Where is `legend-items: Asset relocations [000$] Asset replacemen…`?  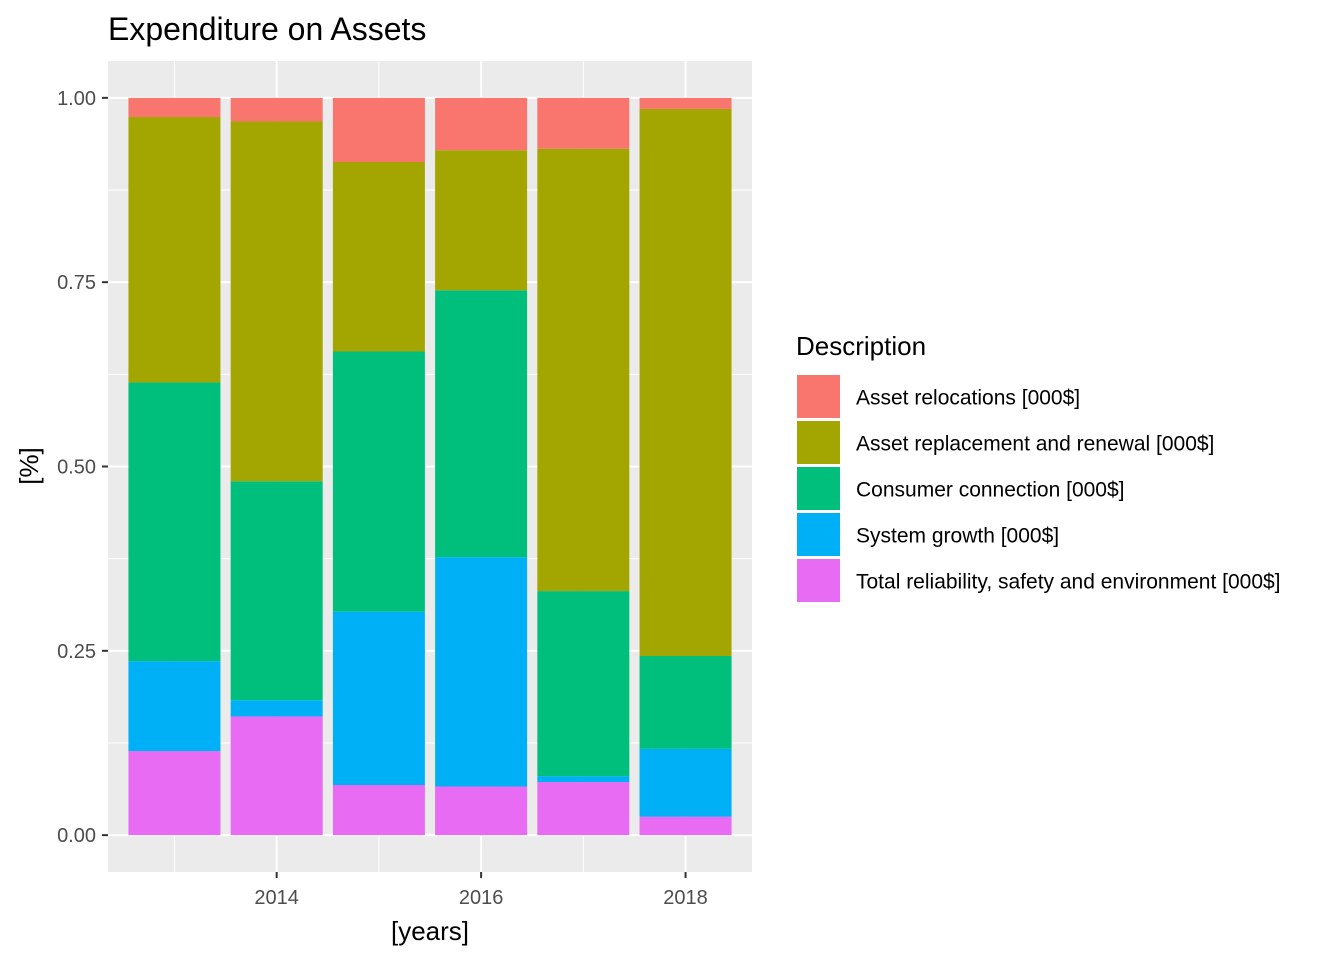 legend-items: Asset relocations [000$] Asset replacemen… is located at coordinates (1039, 488).